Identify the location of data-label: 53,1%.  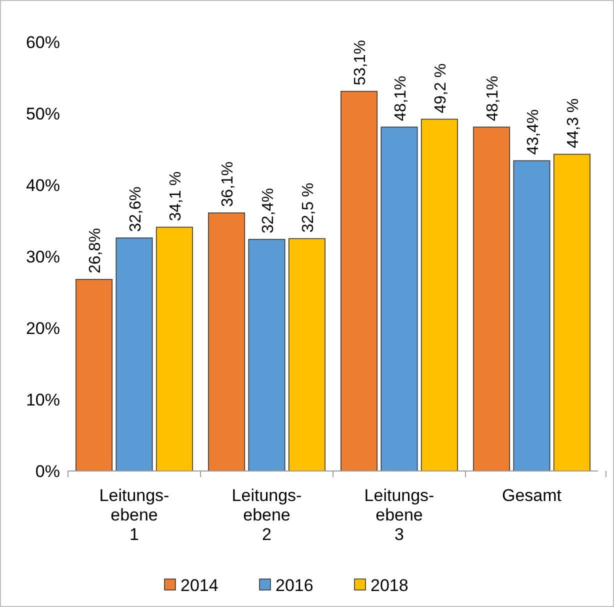
(361, 63).